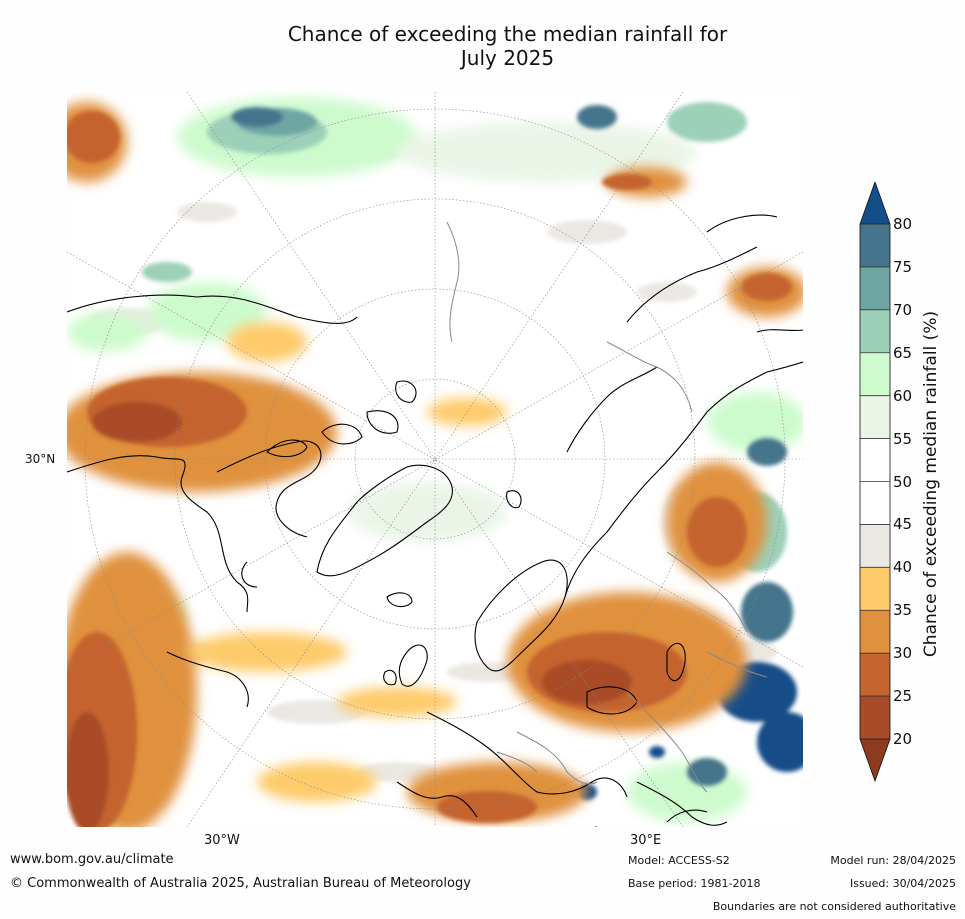  What do you see at coordinates (903, 266) in the screenshot?
I see `colorbar-tick-label: 75` at bounding box center [903, 266].